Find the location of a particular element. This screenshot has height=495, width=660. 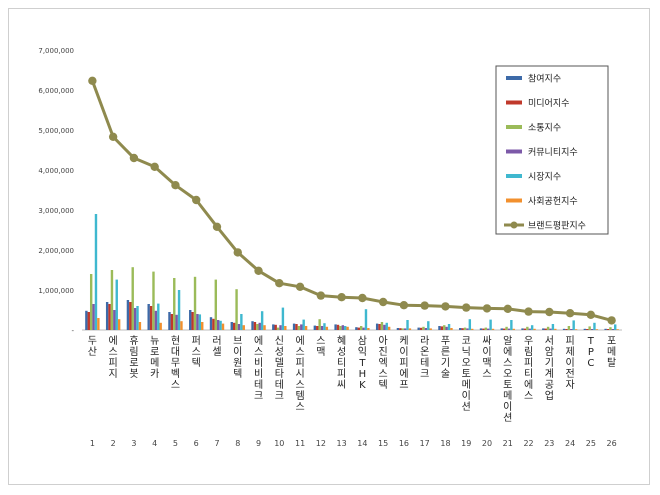

category-rank-label: 6 is located at coordinates (196, 443).